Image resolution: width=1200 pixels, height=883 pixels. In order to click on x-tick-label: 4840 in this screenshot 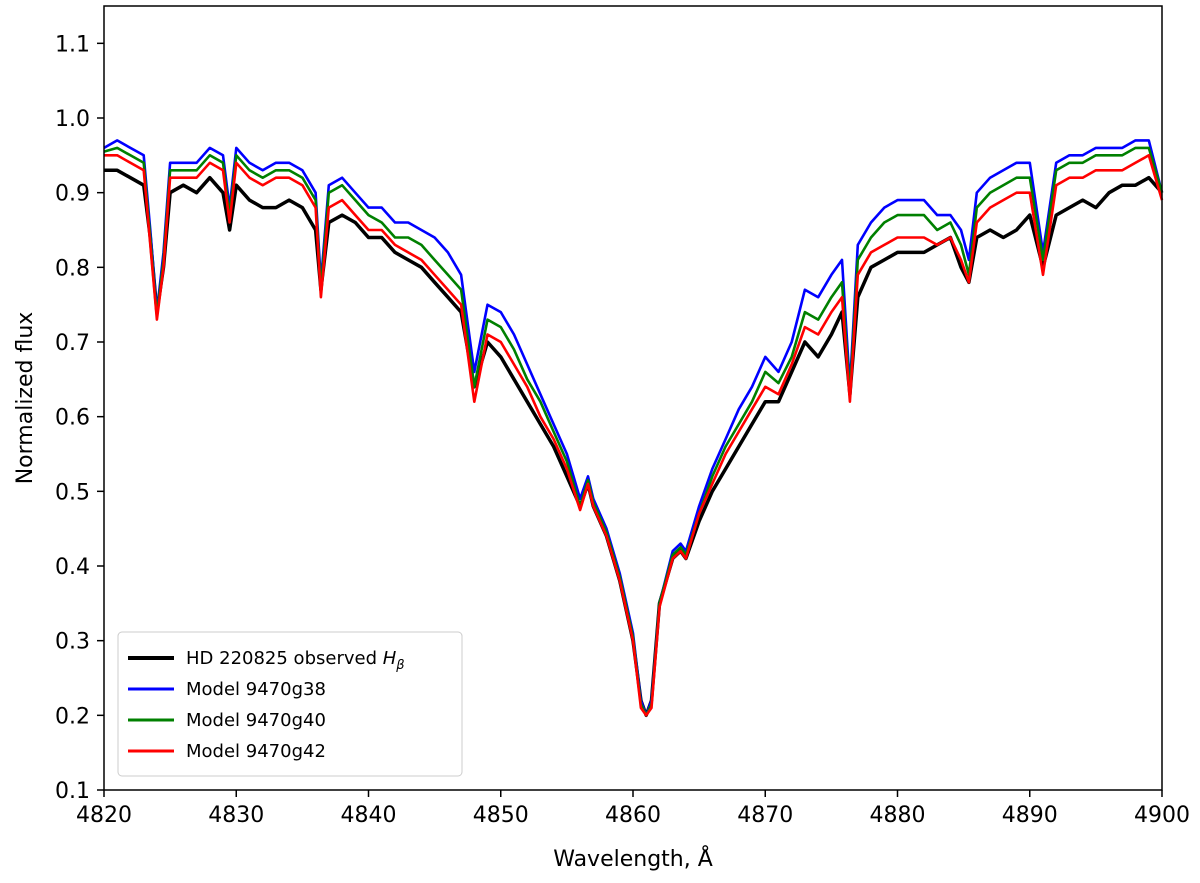, I will do `click(369, 815)`.